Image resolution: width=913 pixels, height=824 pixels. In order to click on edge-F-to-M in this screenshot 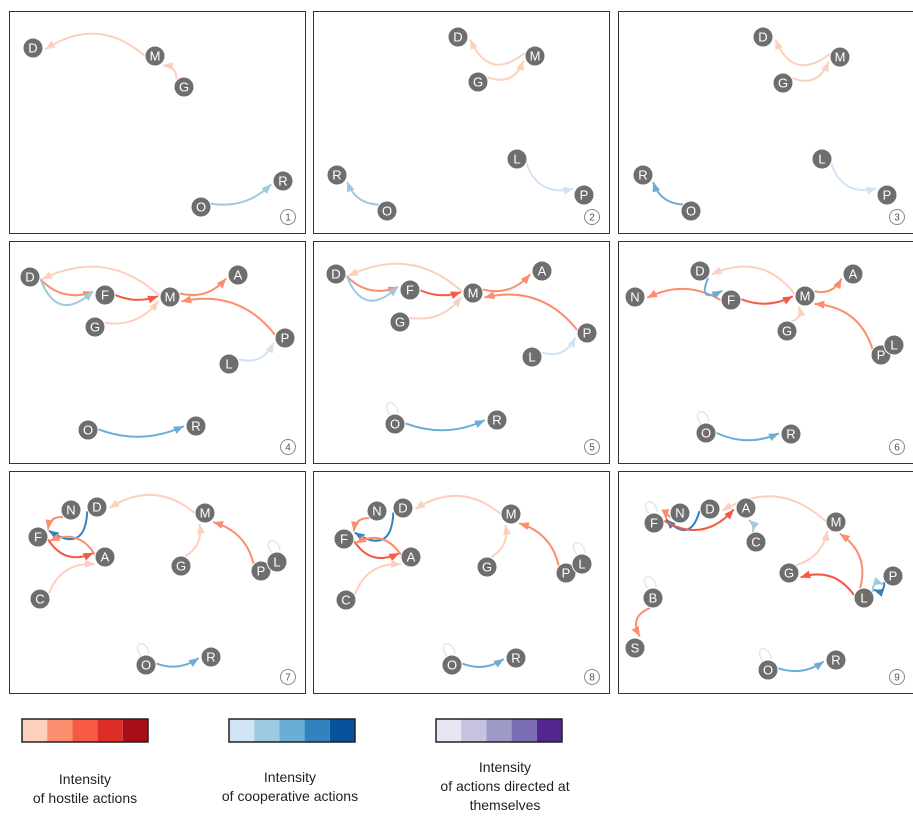, I will do `click(440, 294)`.